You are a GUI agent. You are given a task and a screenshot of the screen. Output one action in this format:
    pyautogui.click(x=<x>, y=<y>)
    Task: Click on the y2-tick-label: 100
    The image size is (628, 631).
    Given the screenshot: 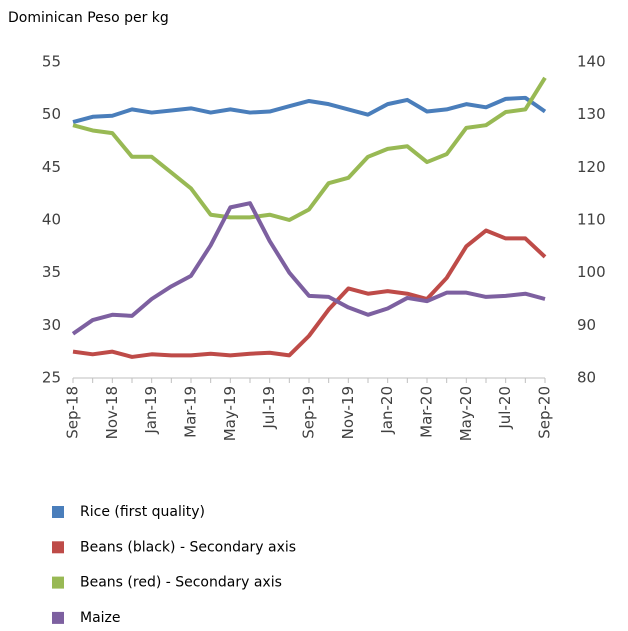 What is the action you would take?
    pyautogui.click(x=591, y=272)
    